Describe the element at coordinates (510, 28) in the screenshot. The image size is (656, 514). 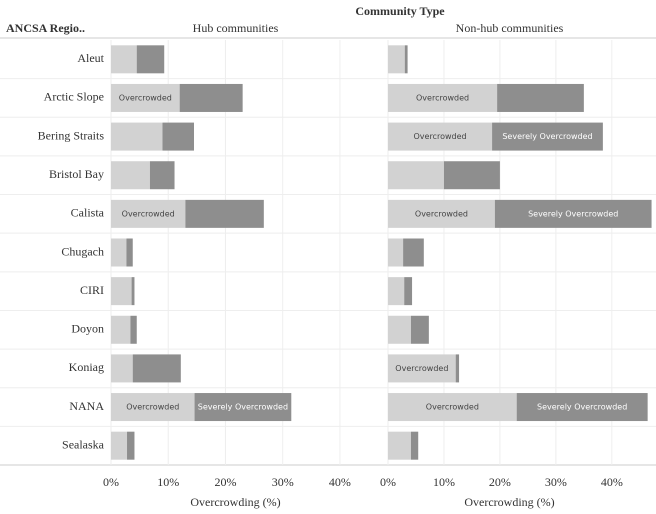
I see `panel-title: Non-hub communities` at that location.